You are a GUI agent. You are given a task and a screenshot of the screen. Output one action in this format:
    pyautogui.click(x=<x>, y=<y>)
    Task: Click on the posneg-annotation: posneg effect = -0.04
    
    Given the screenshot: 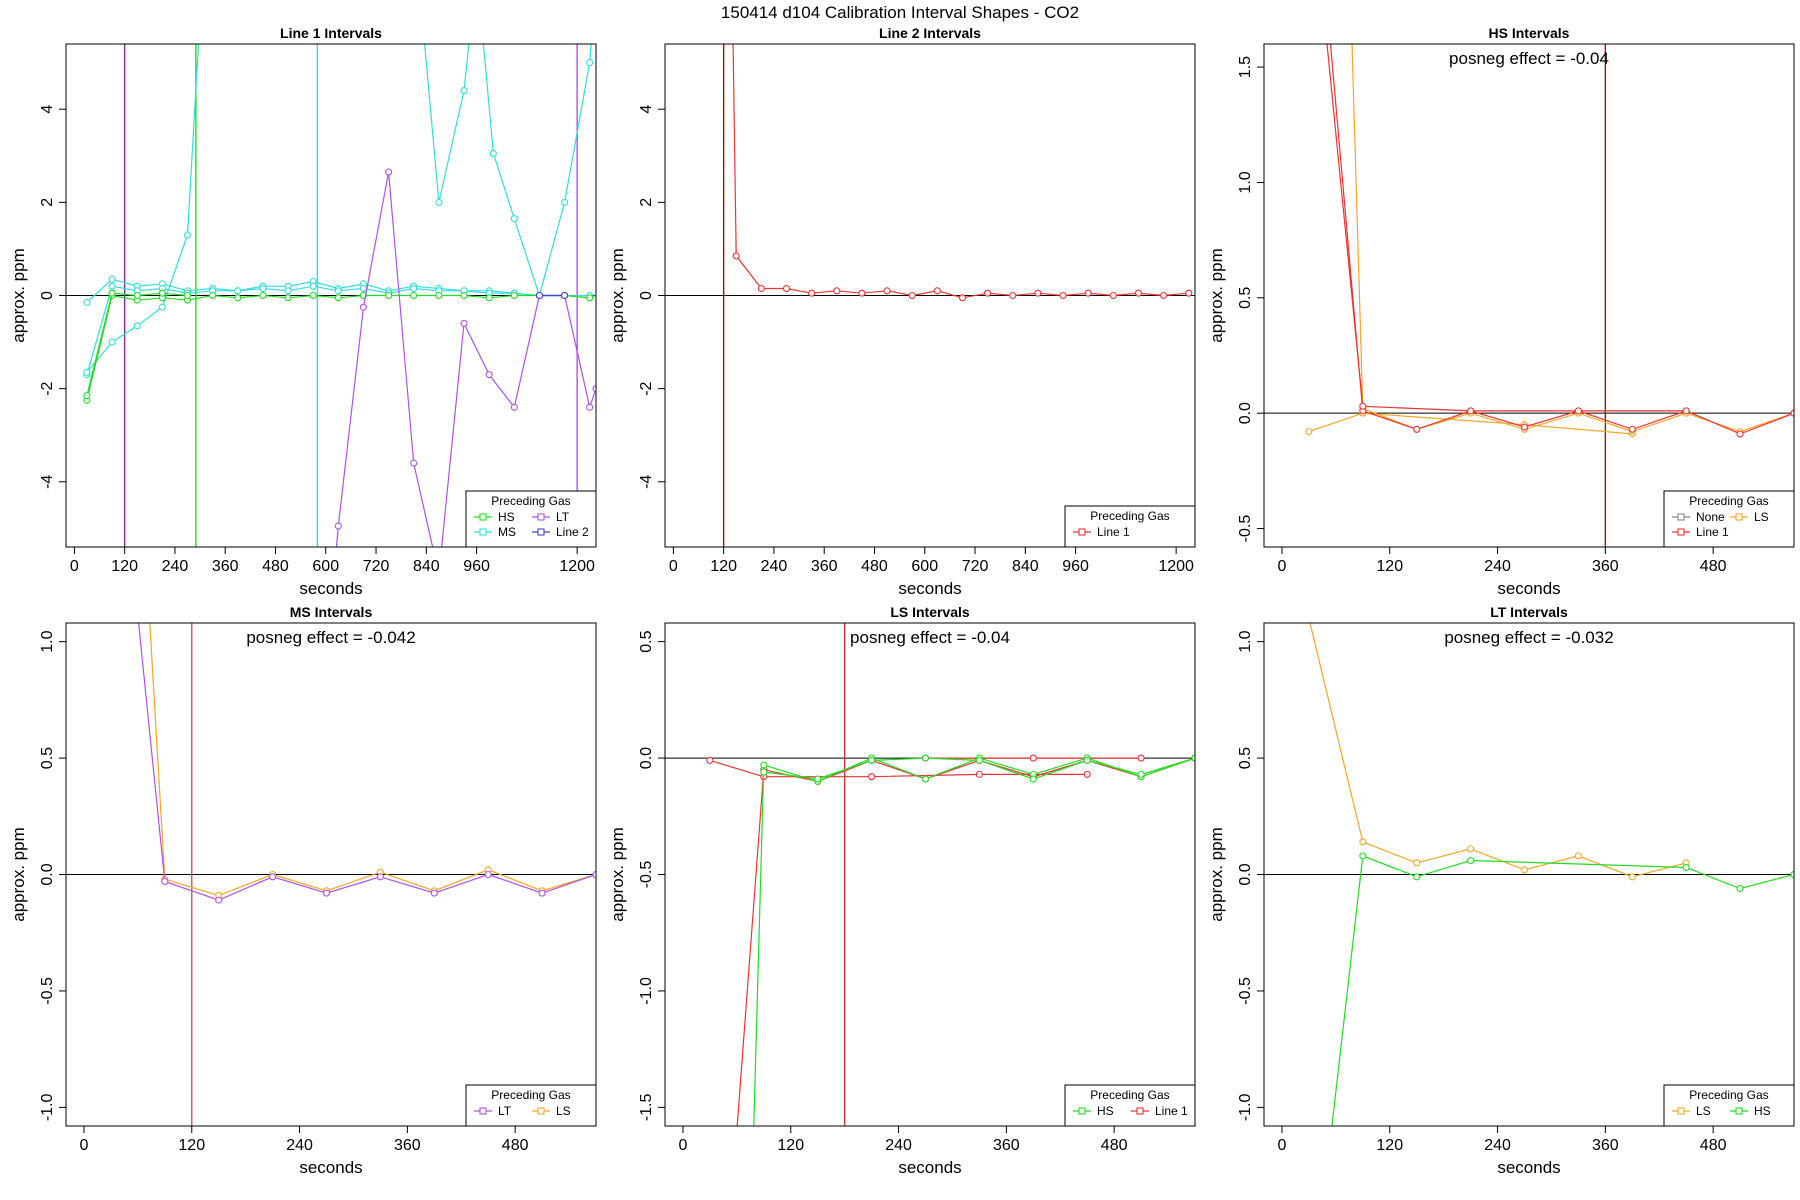 What is the action you would take?
    pyautogui.click(x=1529, y=58)
    